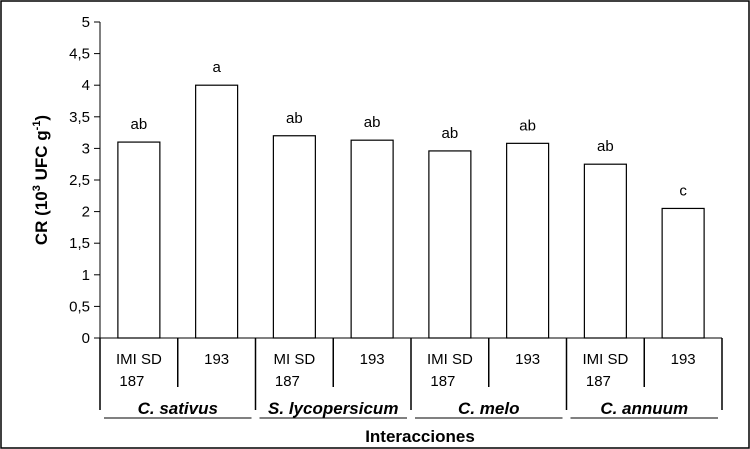  What do you see at coordinates (79, 54) in the screenshot?
I see `y-tick-label: 4,5` at bounding box center [79, 54].